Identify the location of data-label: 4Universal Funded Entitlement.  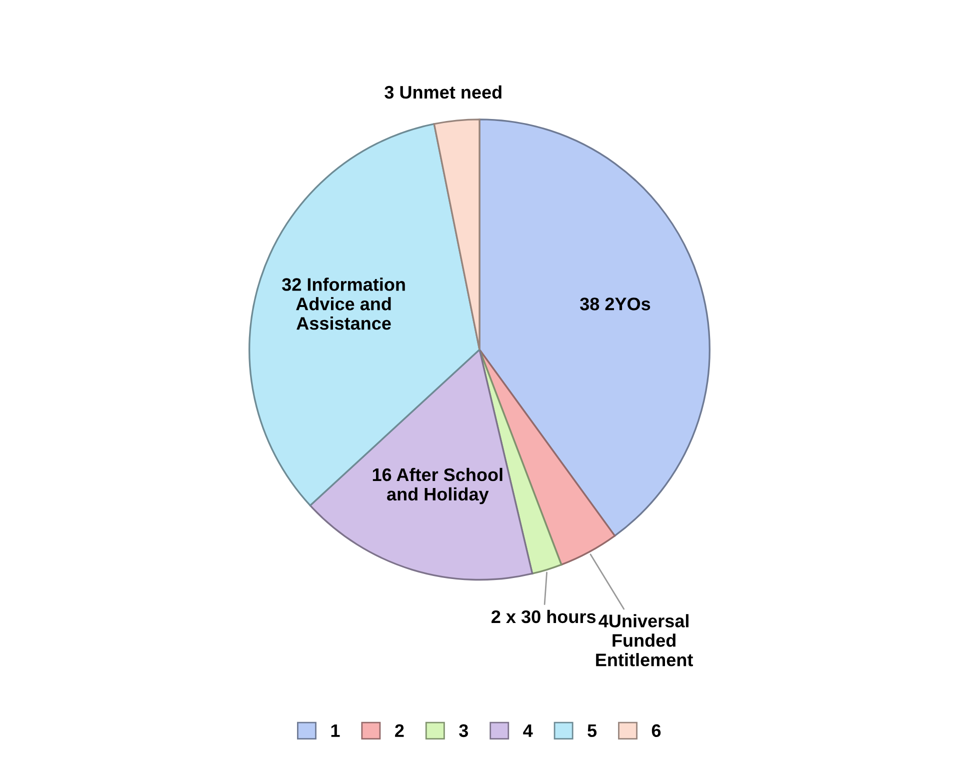
(644, 640).